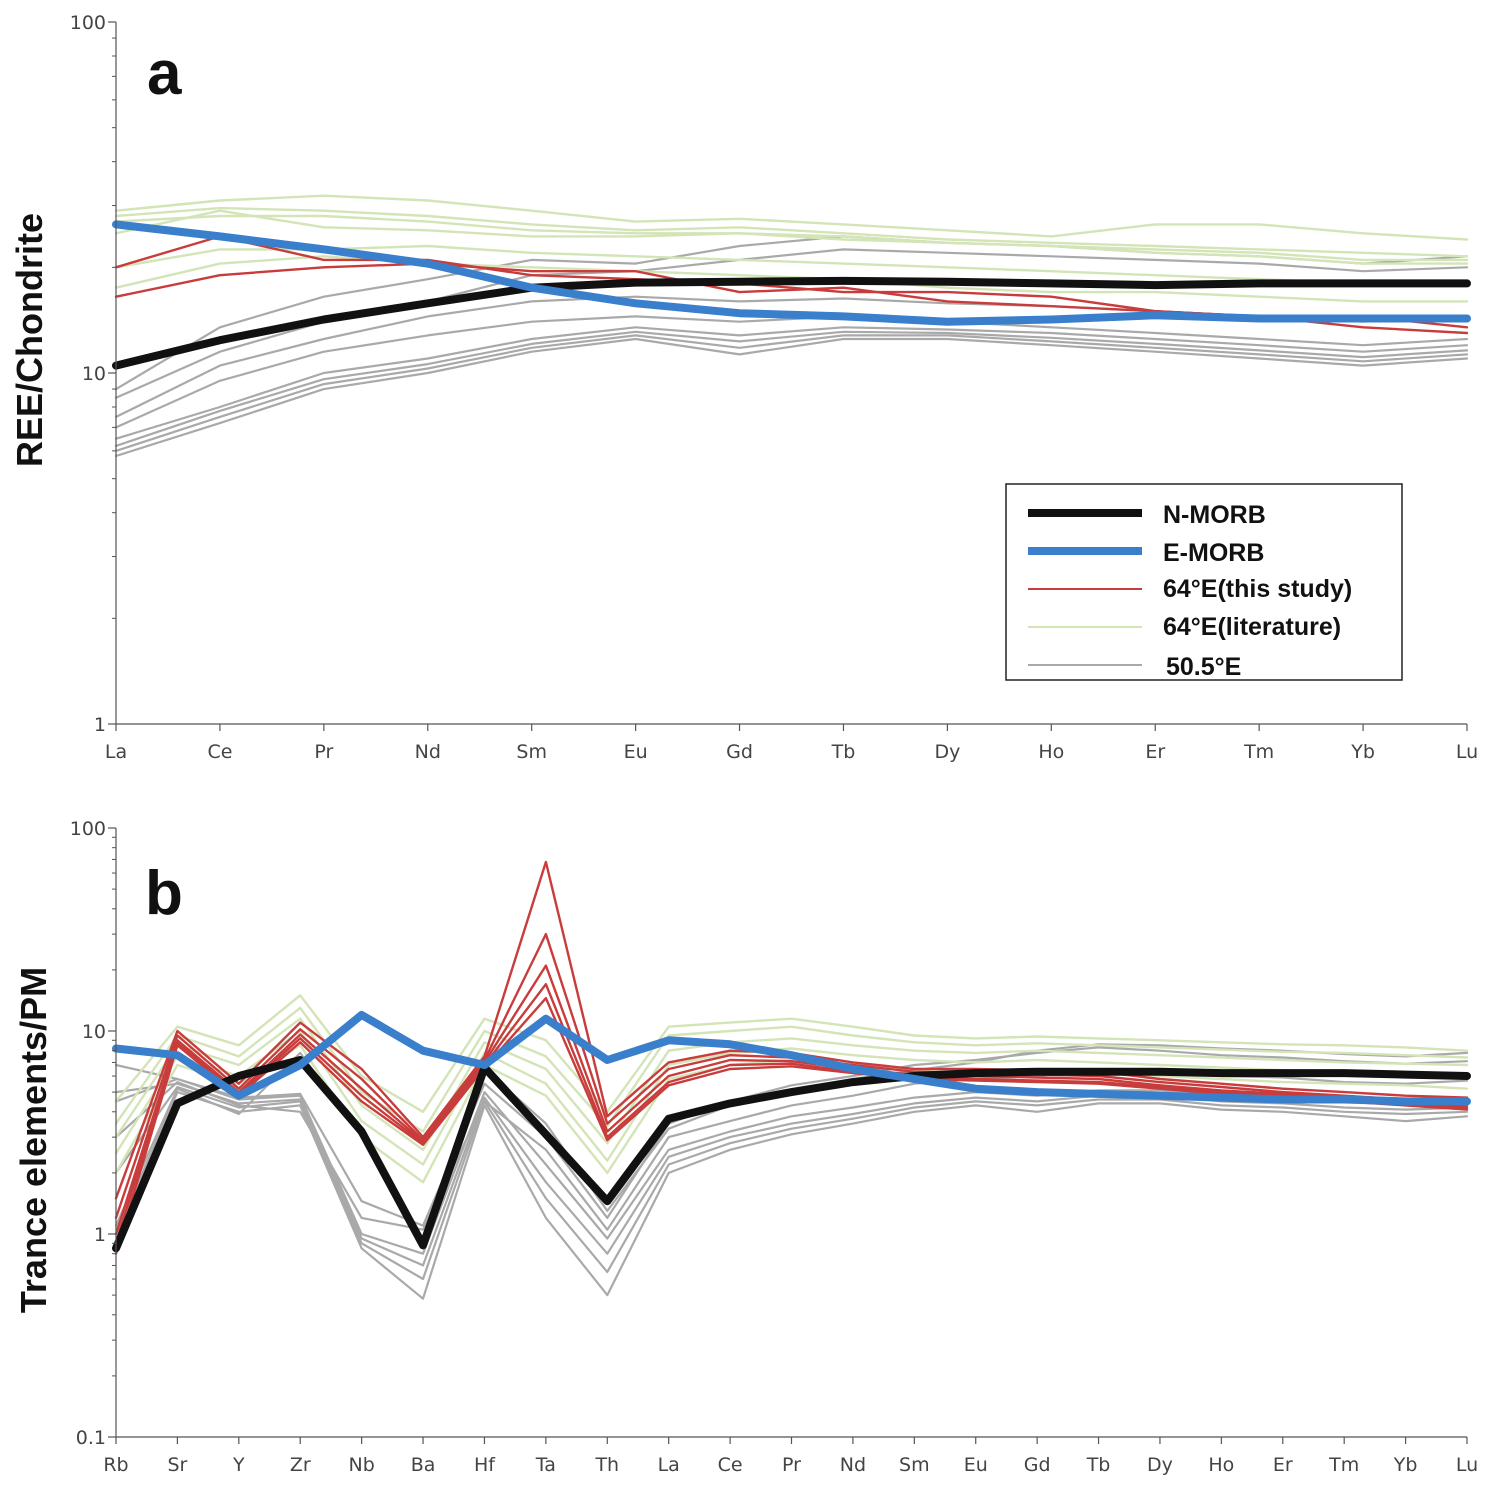  Describe the element at coordinates (485, 1465) in the screenshot. I see `x-tick-label-hf: Hf` at that location.